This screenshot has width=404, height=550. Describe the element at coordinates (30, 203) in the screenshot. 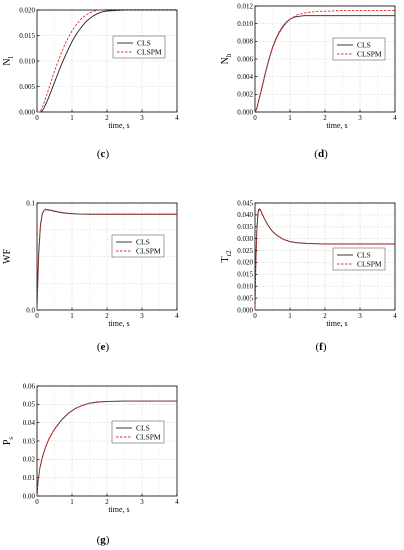

I see `y-tick-label: 0.1` at that location.